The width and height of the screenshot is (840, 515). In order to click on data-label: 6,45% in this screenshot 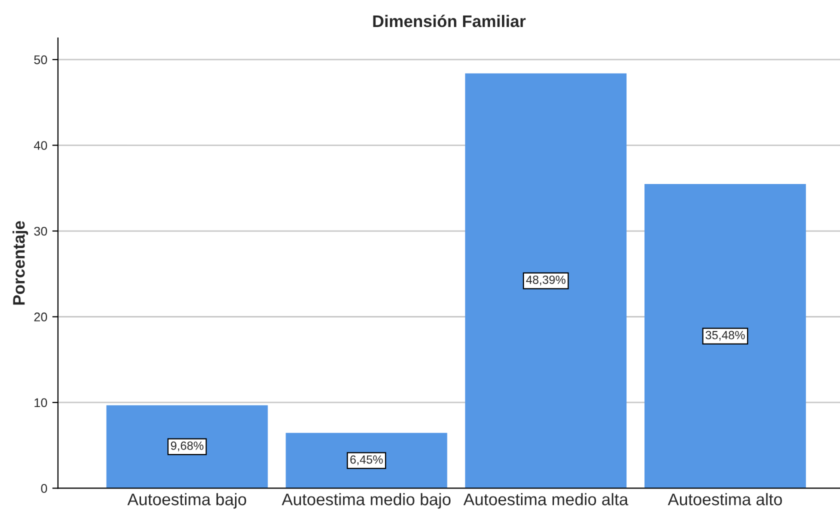, I will do `click(366, 460)`.